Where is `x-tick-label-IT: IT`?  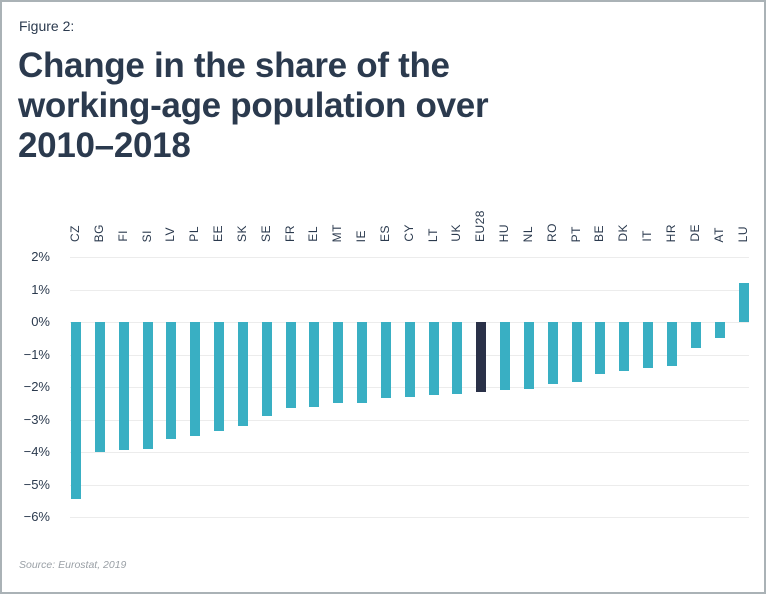
x-tick-label-IT: IT is located at coordinates (647, 236).